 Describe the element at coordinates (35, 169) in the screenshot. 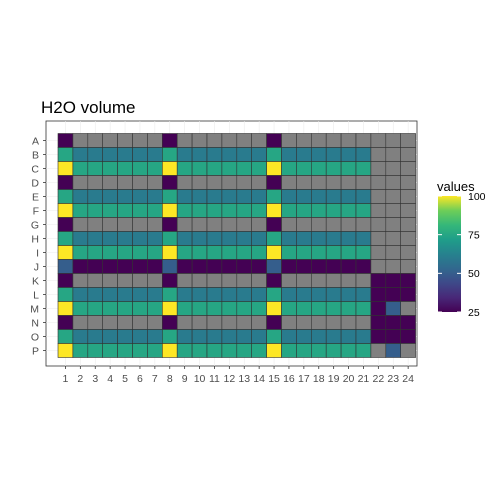

I see `y-tick-label: C` at that location.